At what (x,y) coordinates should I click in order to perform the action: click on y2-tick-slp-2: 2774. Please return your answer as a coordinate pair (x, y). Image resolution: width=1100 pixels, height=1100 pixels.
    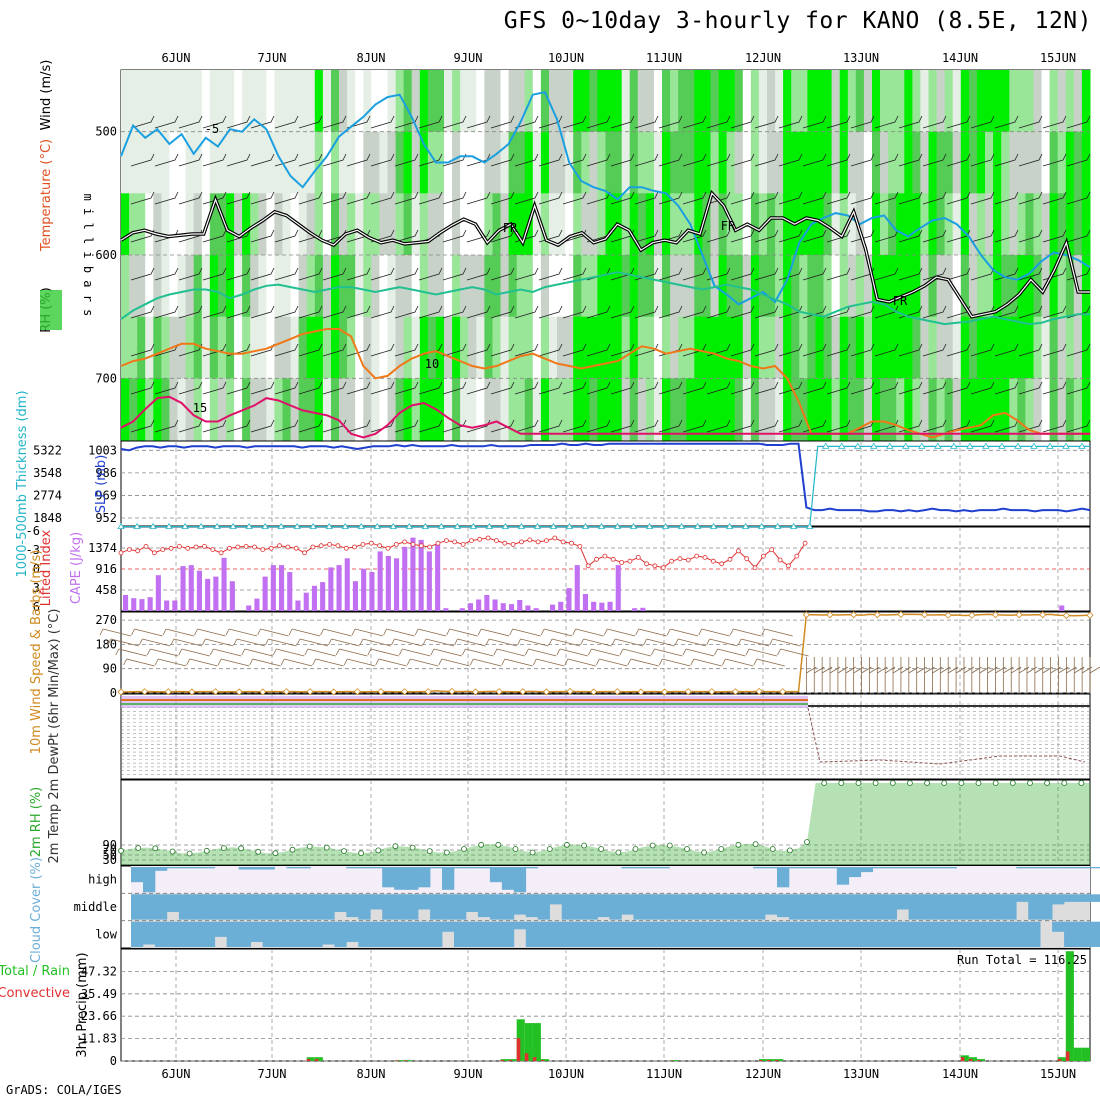
    Looking at the image, I should click on (47, 495).